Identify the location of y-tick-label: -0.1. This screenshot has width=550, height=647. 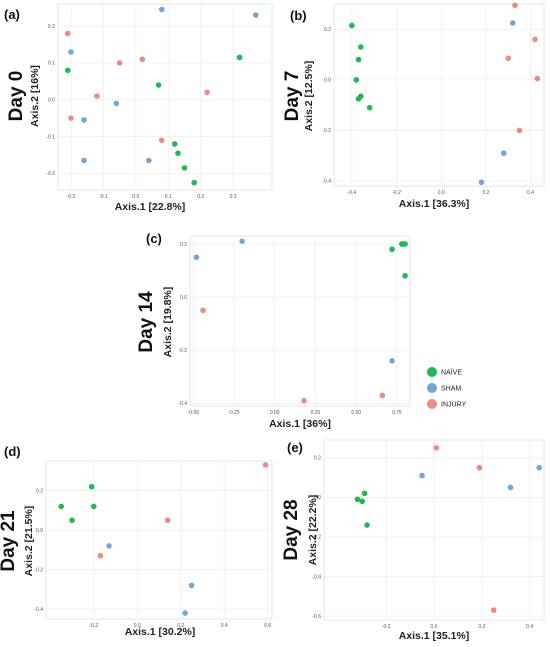
(50, 137).